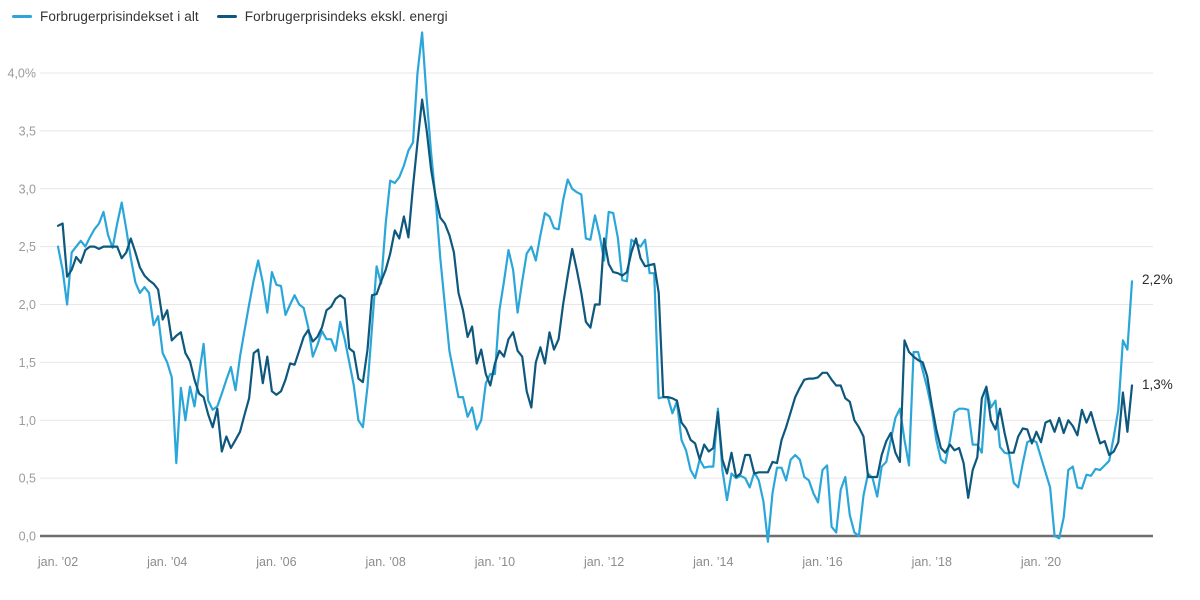 The image size is (1200, 600). Describe the element at coordinates (712, 562) in the screenshot. I see `x-tick-label: jan. ’14` at that location.